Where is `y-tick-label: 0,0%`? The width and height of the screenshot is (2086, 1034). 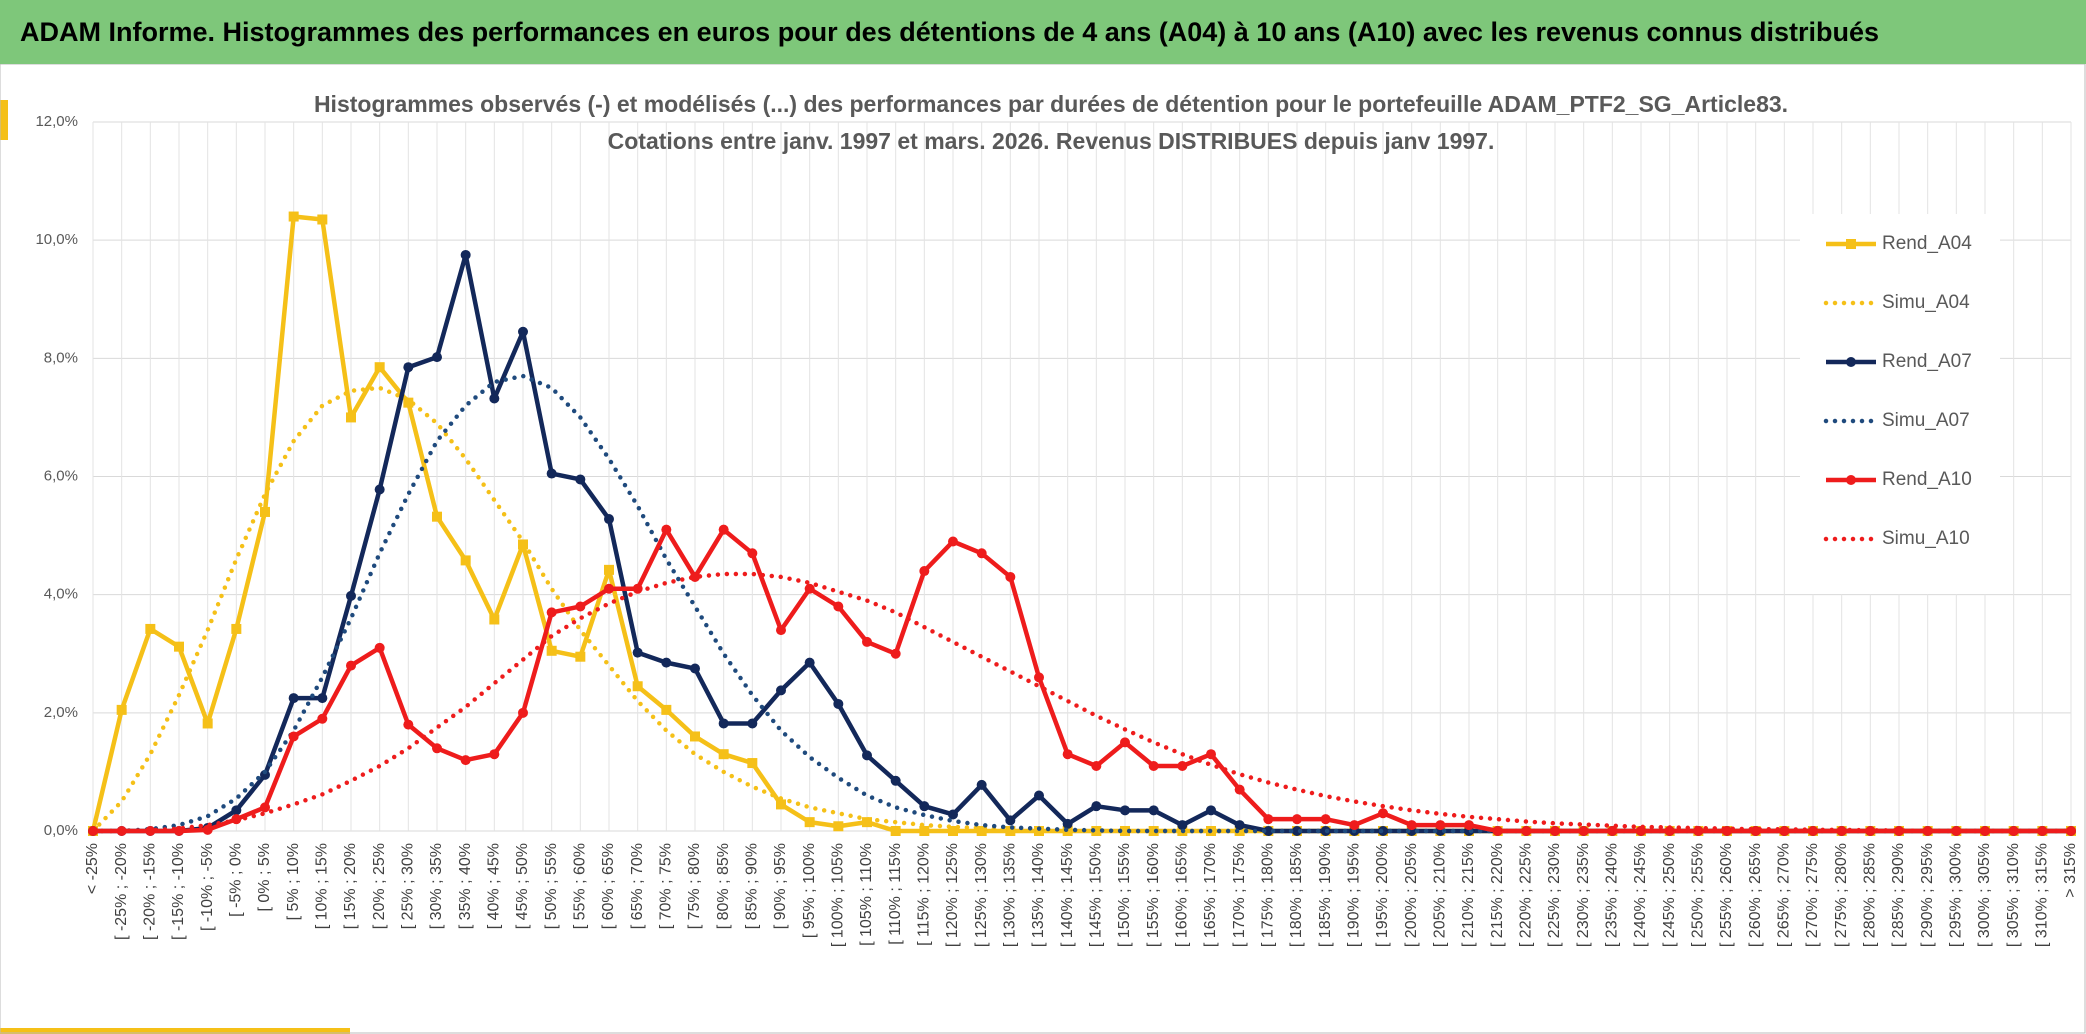
y-tick-label: 0,0% is located at coordinates (61, 830).